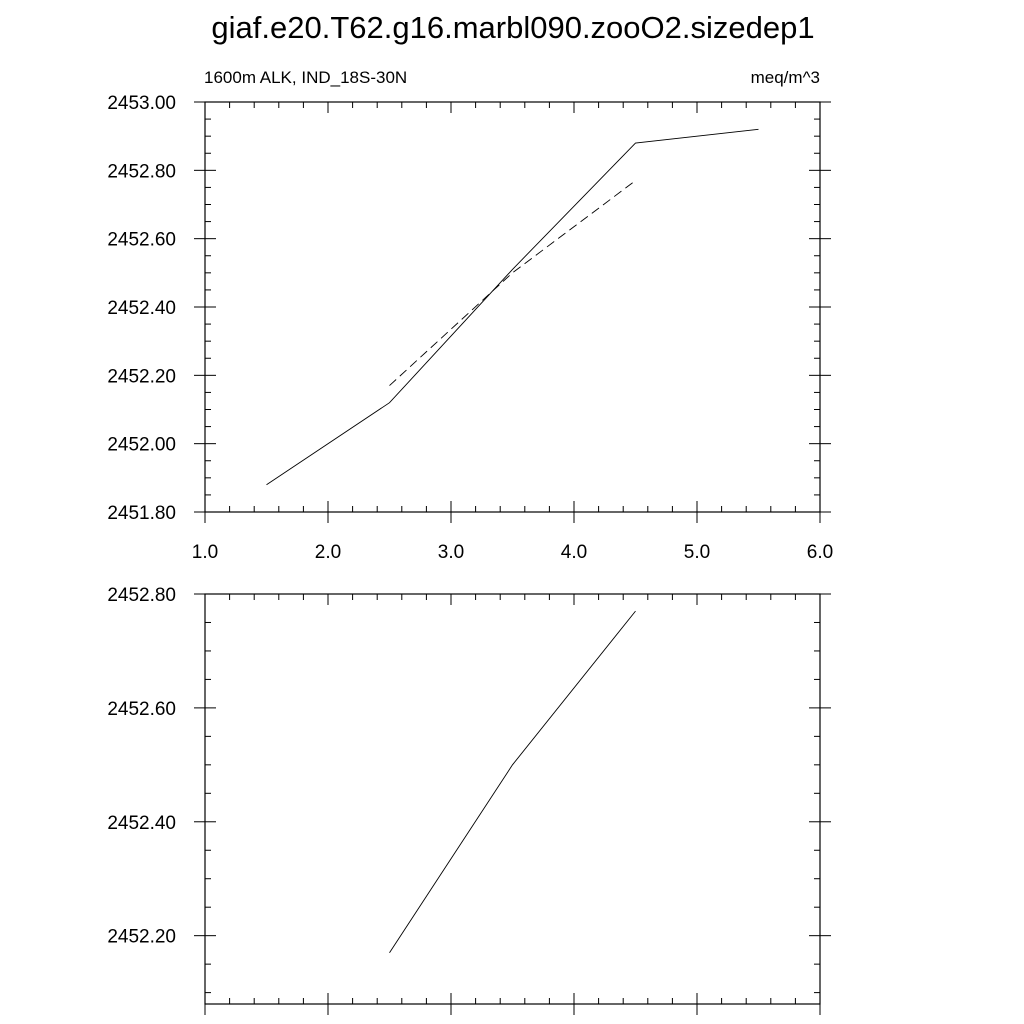 This screenshot has width=1024, height=1024. I want to click on bottom-y-tick-label: 2452.60, so click(141, 709).